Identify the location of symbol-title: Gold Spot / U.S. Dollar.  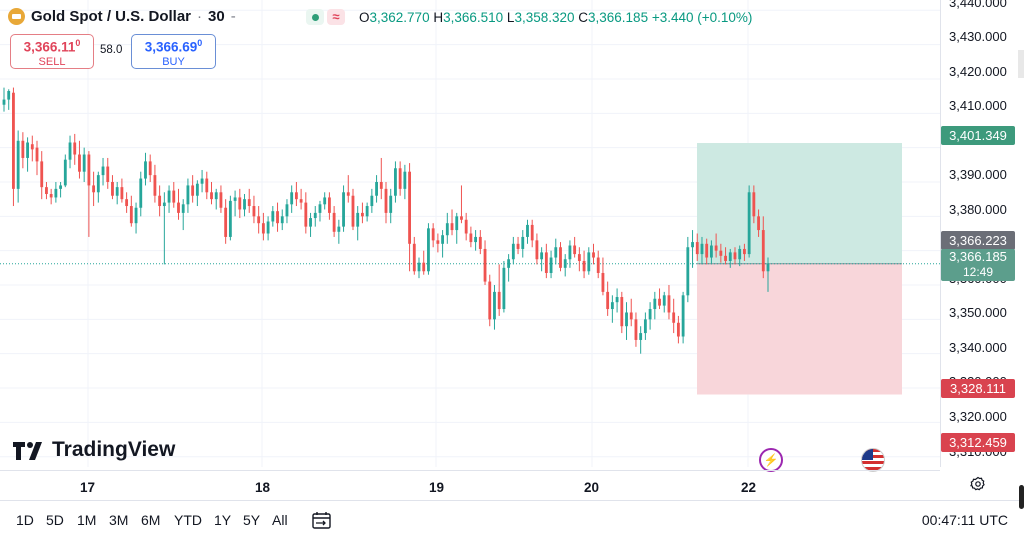
(111, 16).